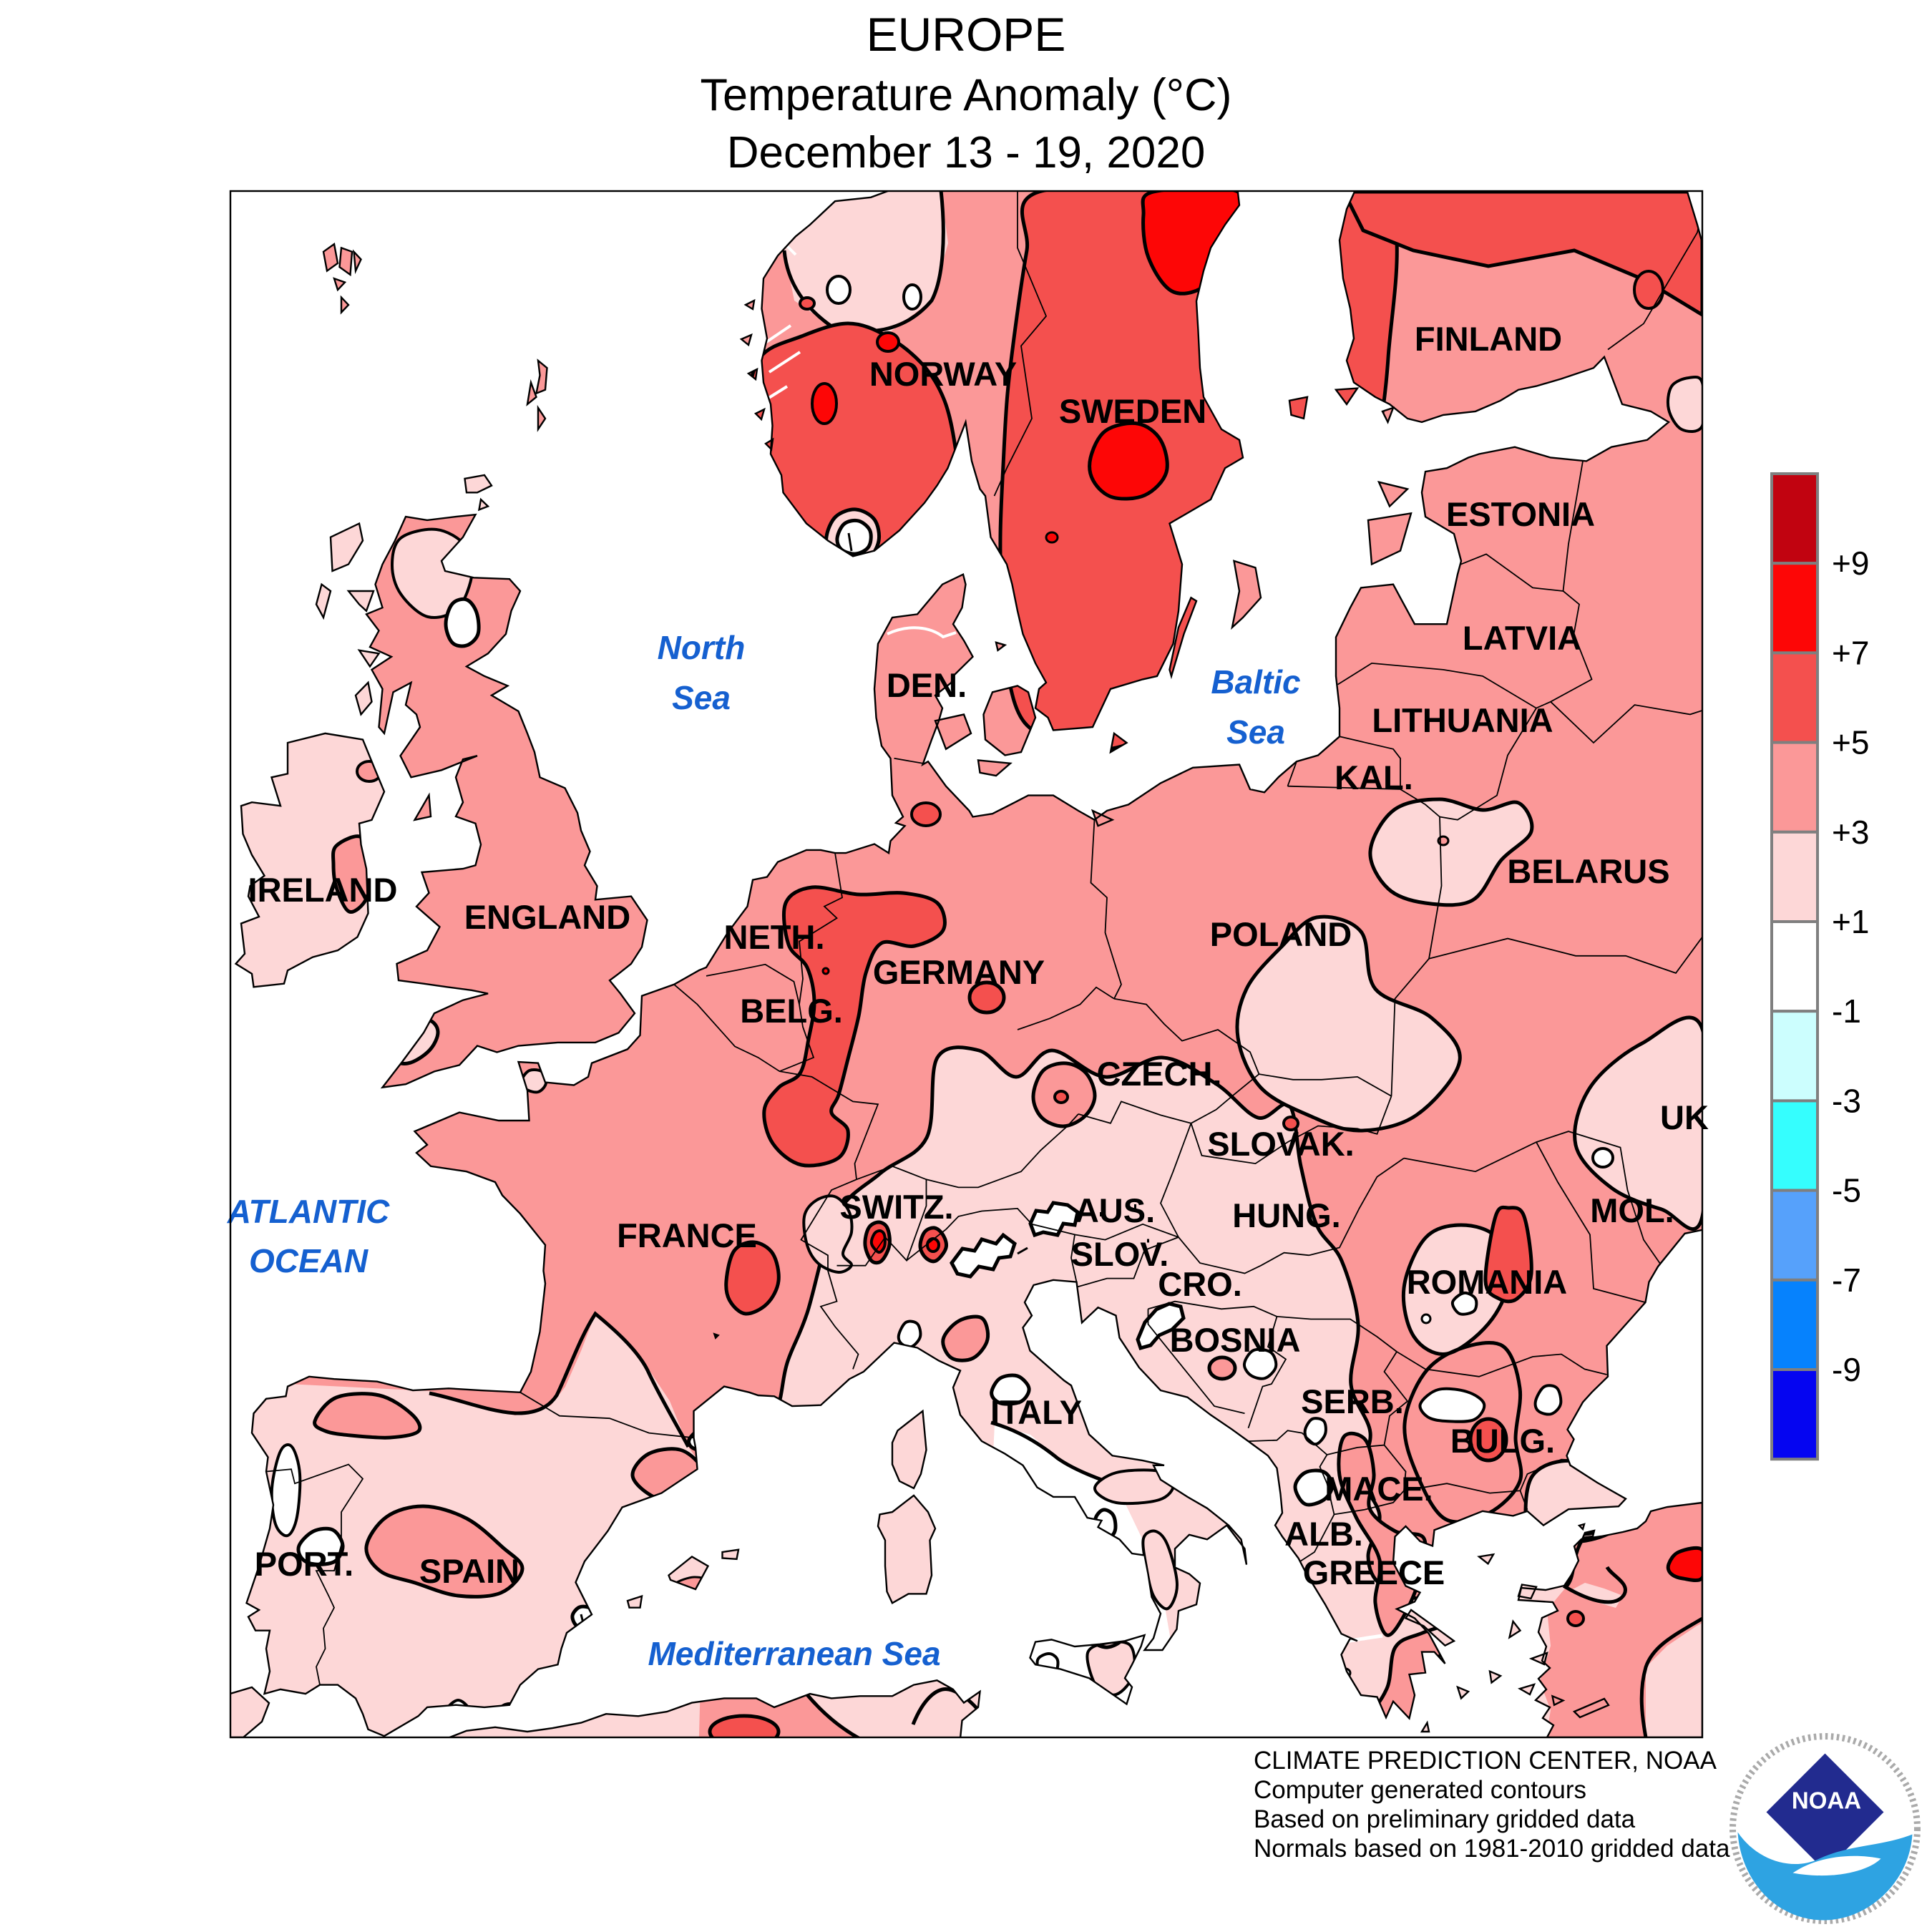  Describe the element at coordinates (1281, 934) in the screenshot. I see `svg-text: POLAND` at that location.